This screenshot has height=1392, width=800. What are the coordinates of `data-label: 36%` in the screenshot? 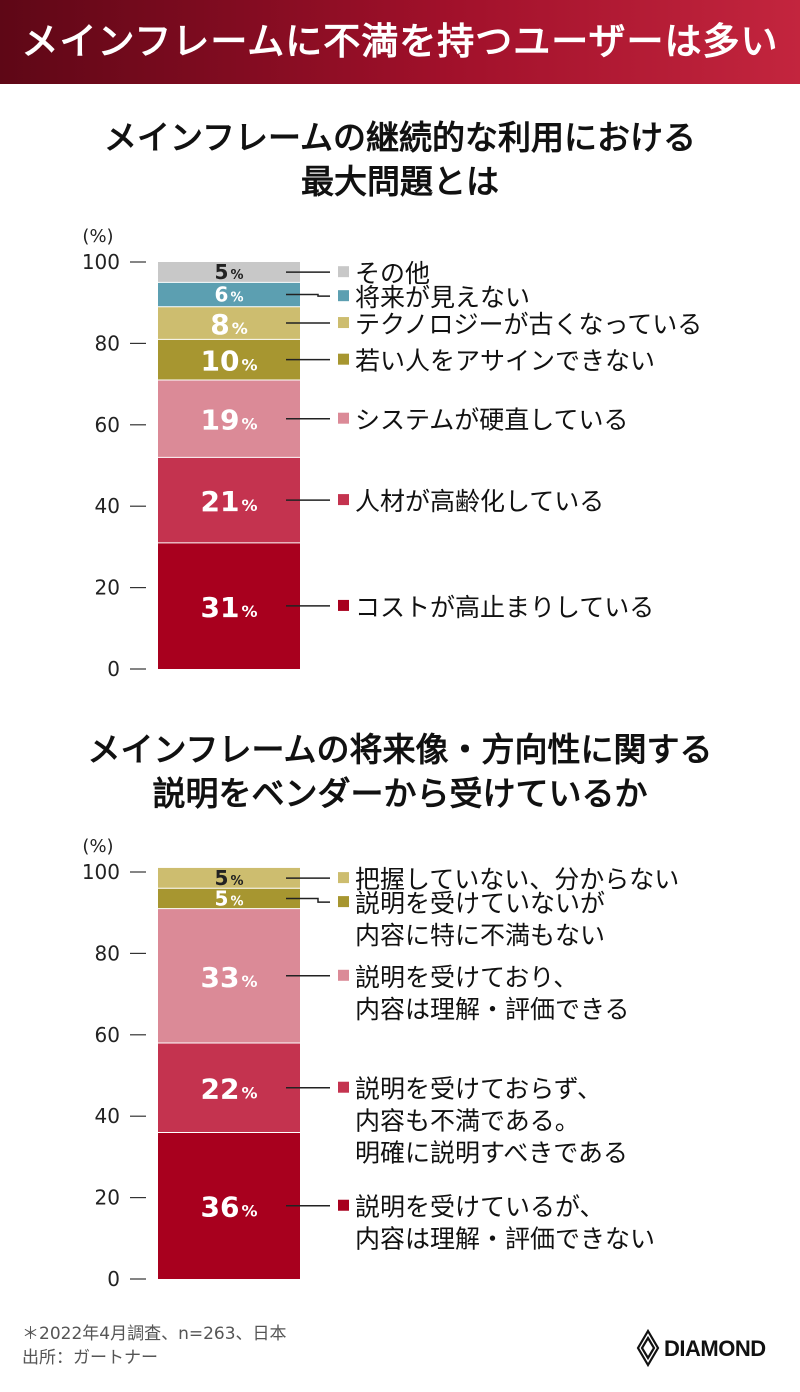 It's located at (229, 1207).